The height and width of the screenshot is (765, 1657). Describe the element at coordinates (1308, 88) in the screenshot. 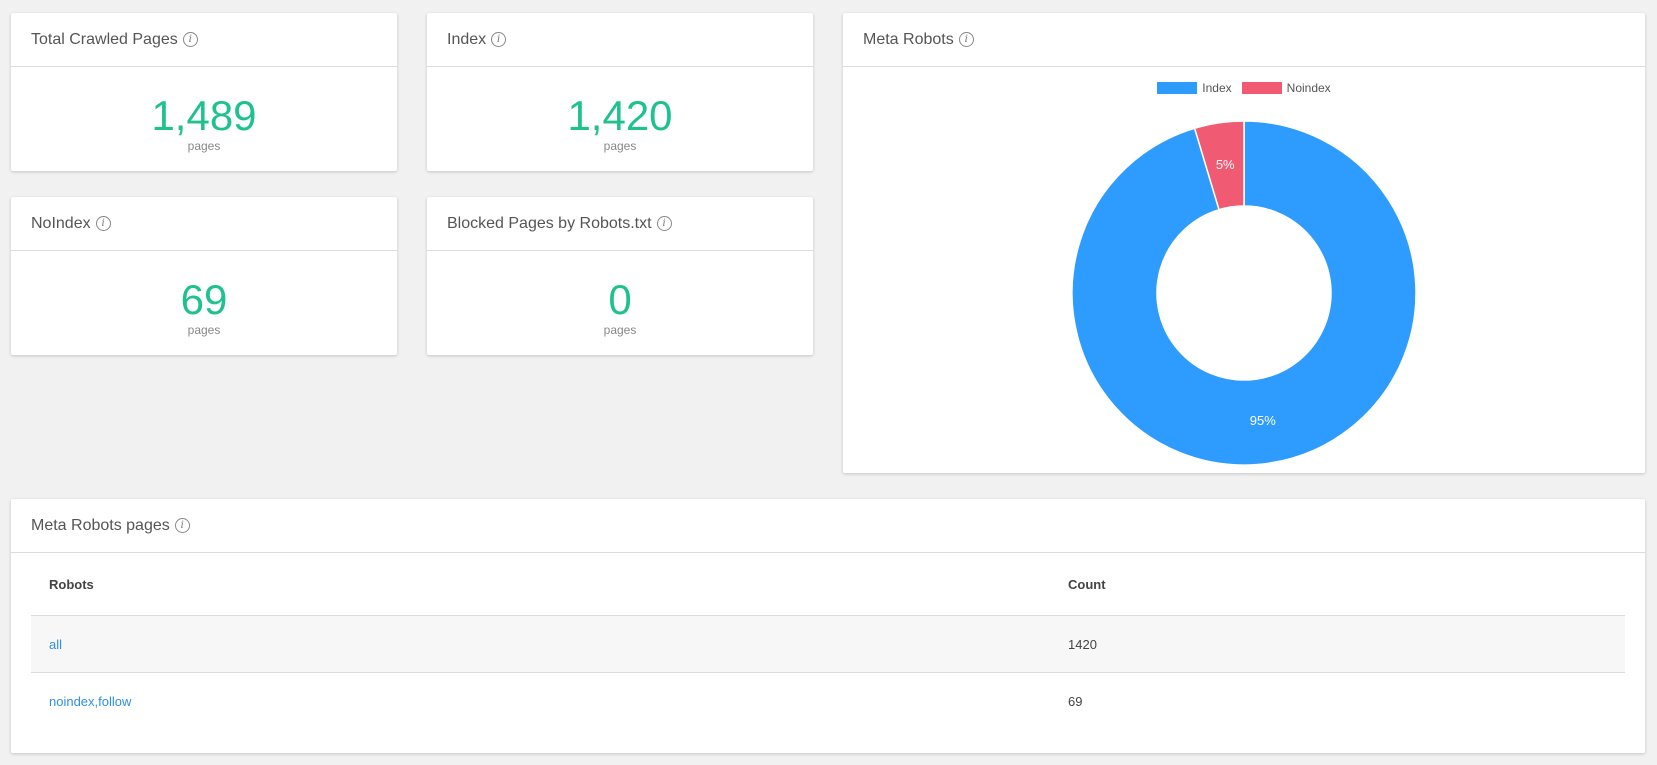

I see `legend-label: Noindex` at that location.